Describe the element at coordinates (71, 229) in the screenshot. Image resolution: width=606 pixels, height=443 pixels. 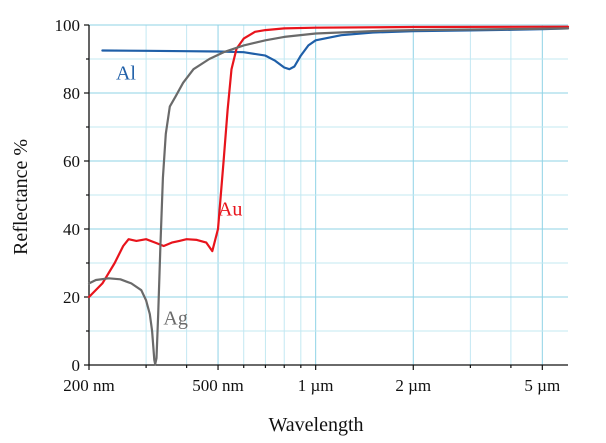
I see `y-tick-label: 40` at that location.